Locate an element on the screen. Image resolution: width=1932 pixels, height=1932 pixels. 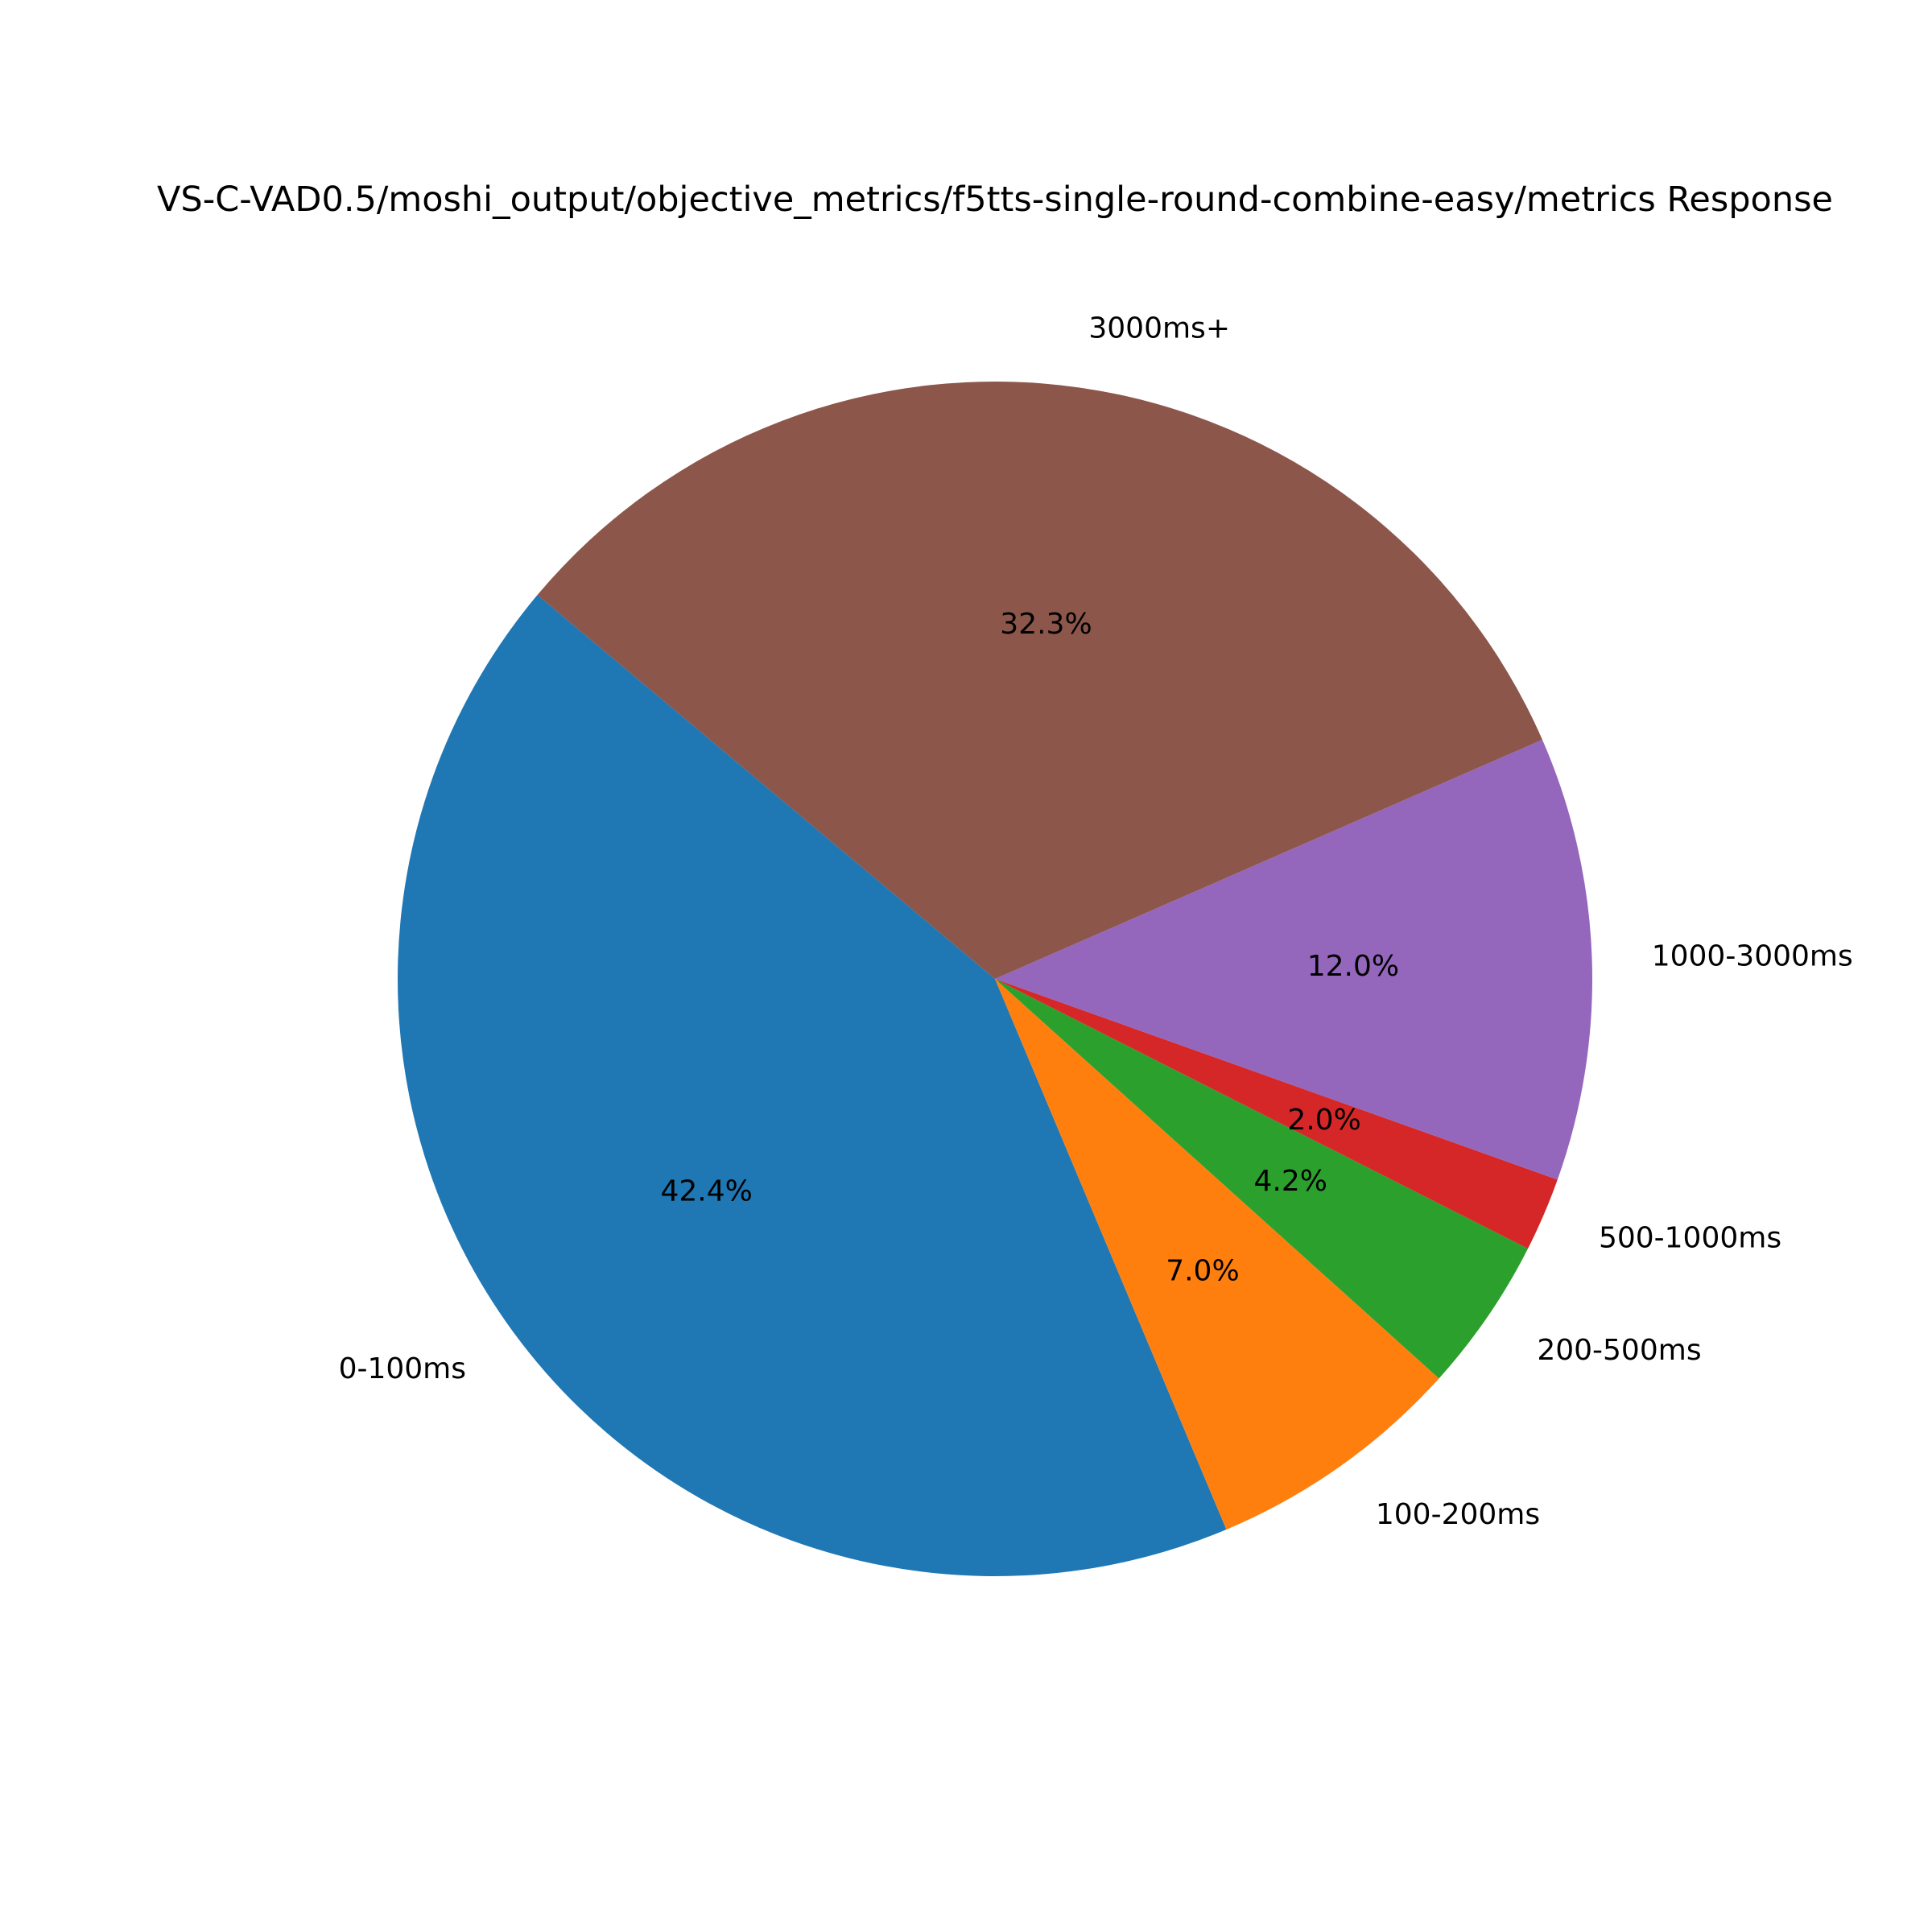
pie-slice-200-500ms is located at coordinates (1262, 1179).